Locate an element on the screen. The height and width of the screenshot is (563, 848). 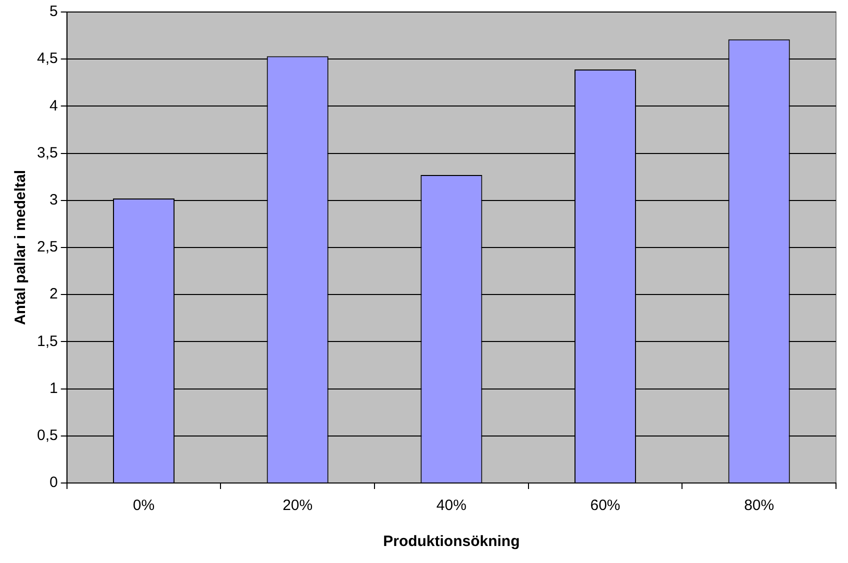
x-tick-label: 60% is located at coordinates (605, 505).